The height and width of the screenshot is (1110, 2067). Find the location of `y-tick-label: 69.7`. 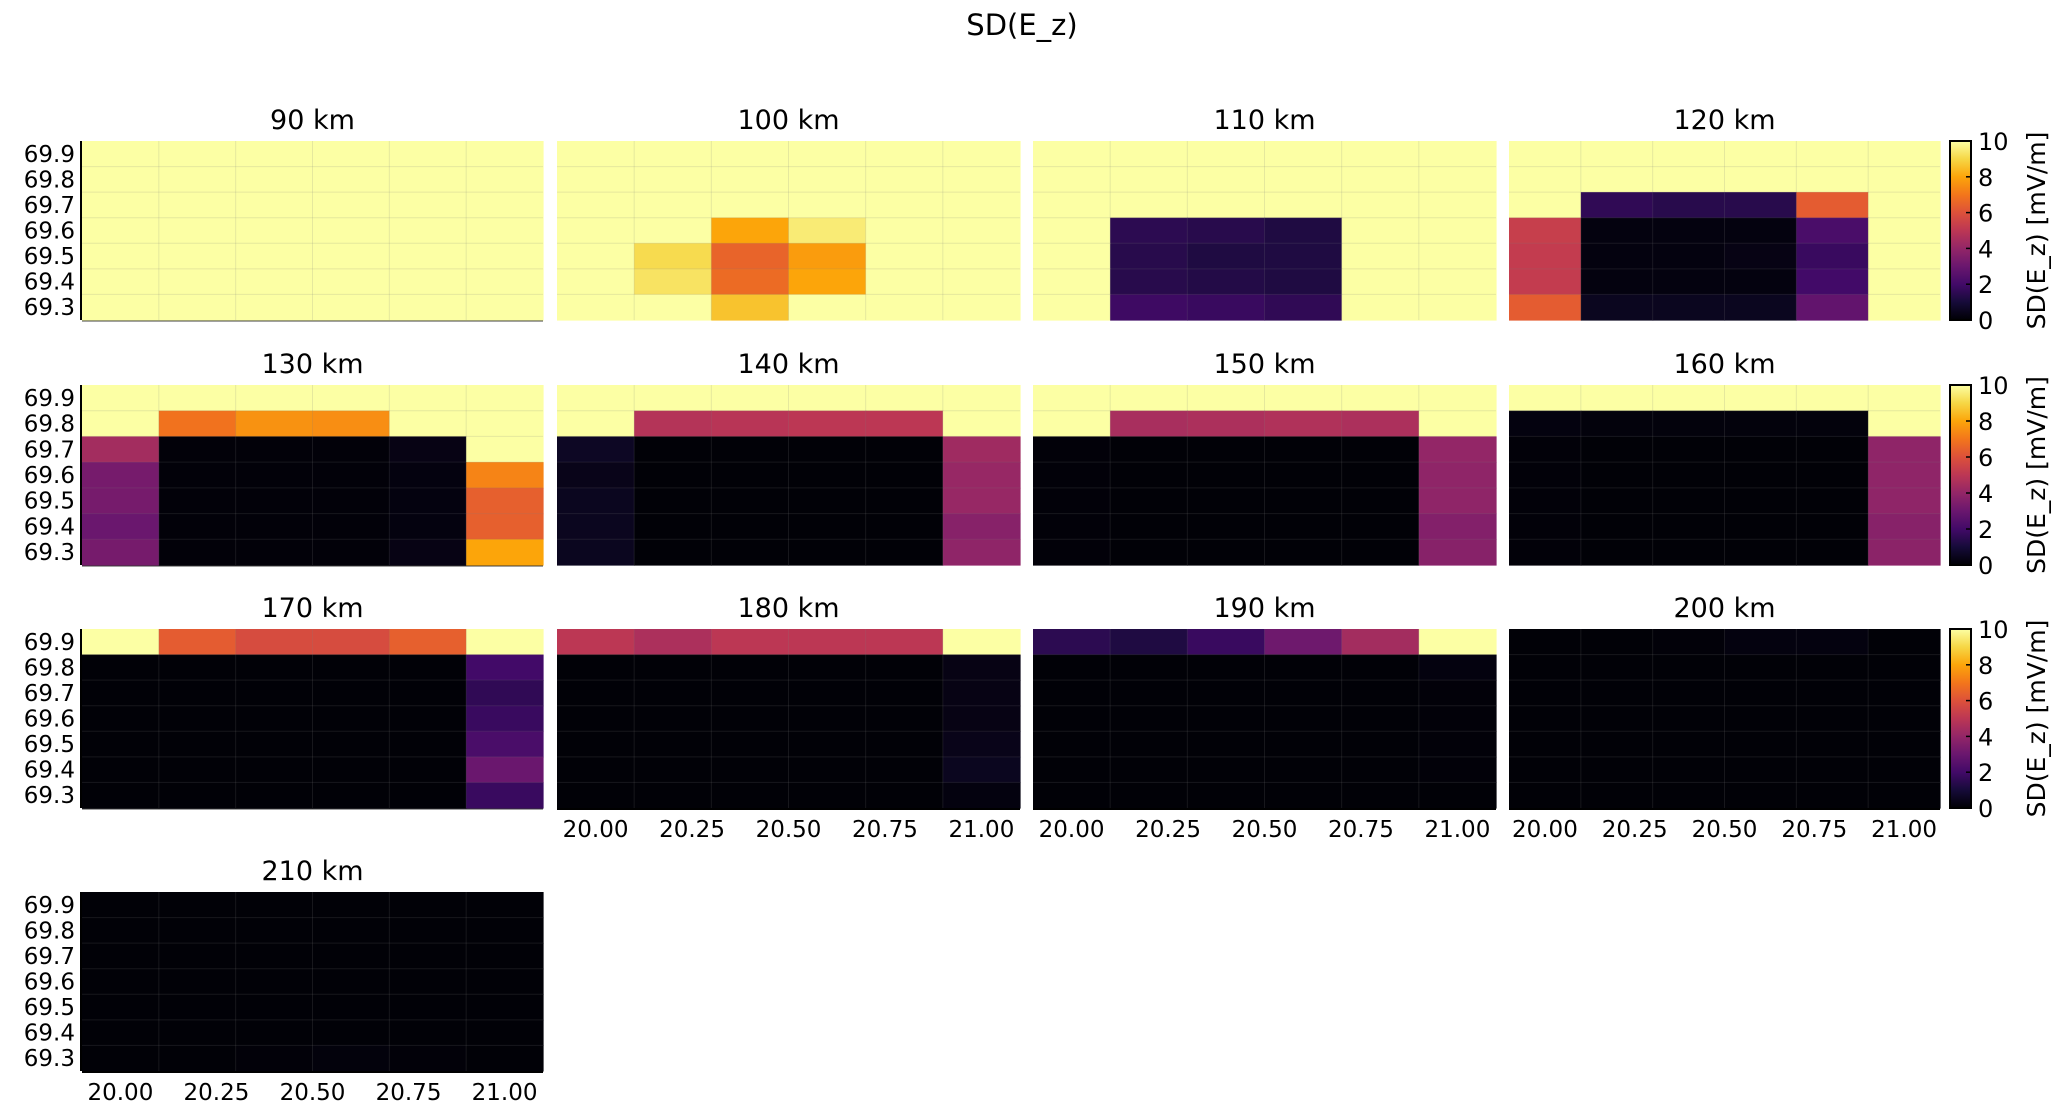

y-tick-label: 69.7 is located at coordinates (49, 206).